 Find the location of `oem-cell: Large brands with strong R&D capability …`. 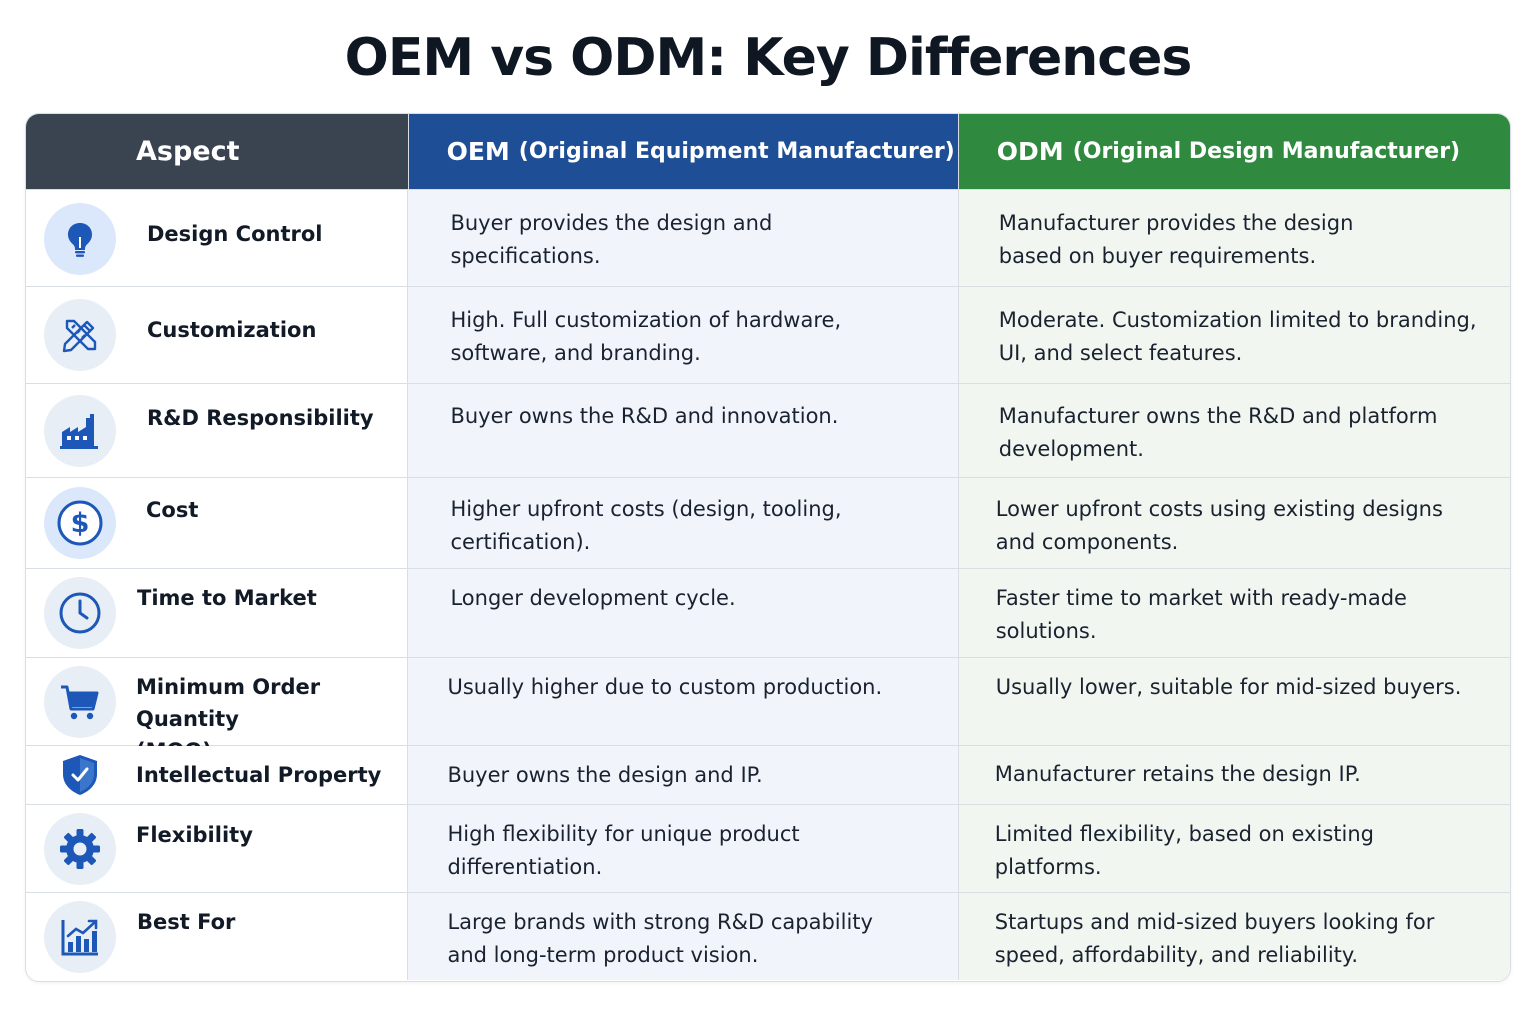

oem-cell: Large brands with strong R&D capability … is located at coordinates (682, 936).